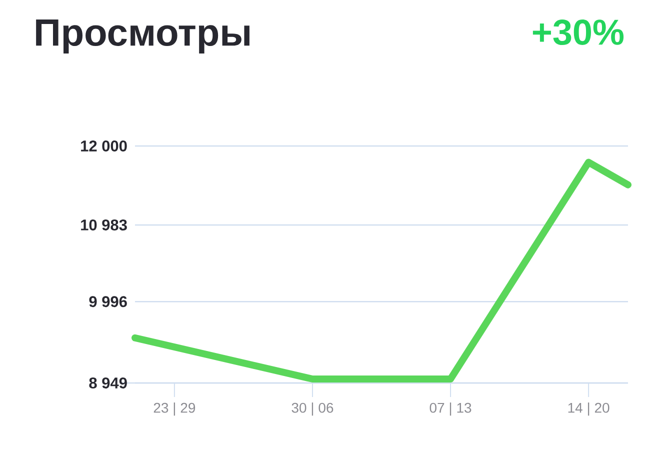 This screenshot has height=468, width=660. Describe the element at coordinates (108, 382) in the screenshot. I see `y-tick-label: 8 949` at that location.